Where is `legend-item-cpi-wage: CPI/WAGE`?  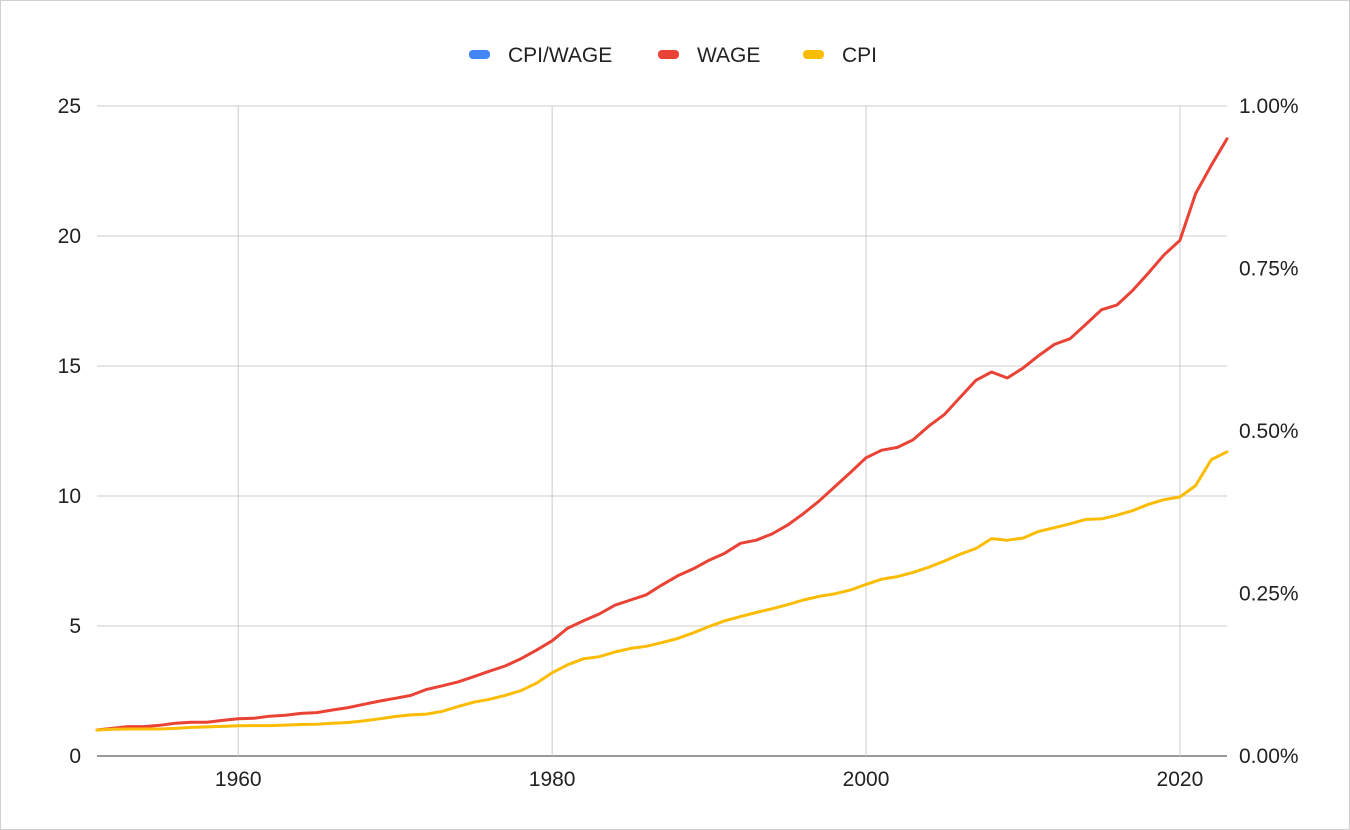 legend-item-cpi-wage: CPI/WAGE is located at coordinates (540, 55).